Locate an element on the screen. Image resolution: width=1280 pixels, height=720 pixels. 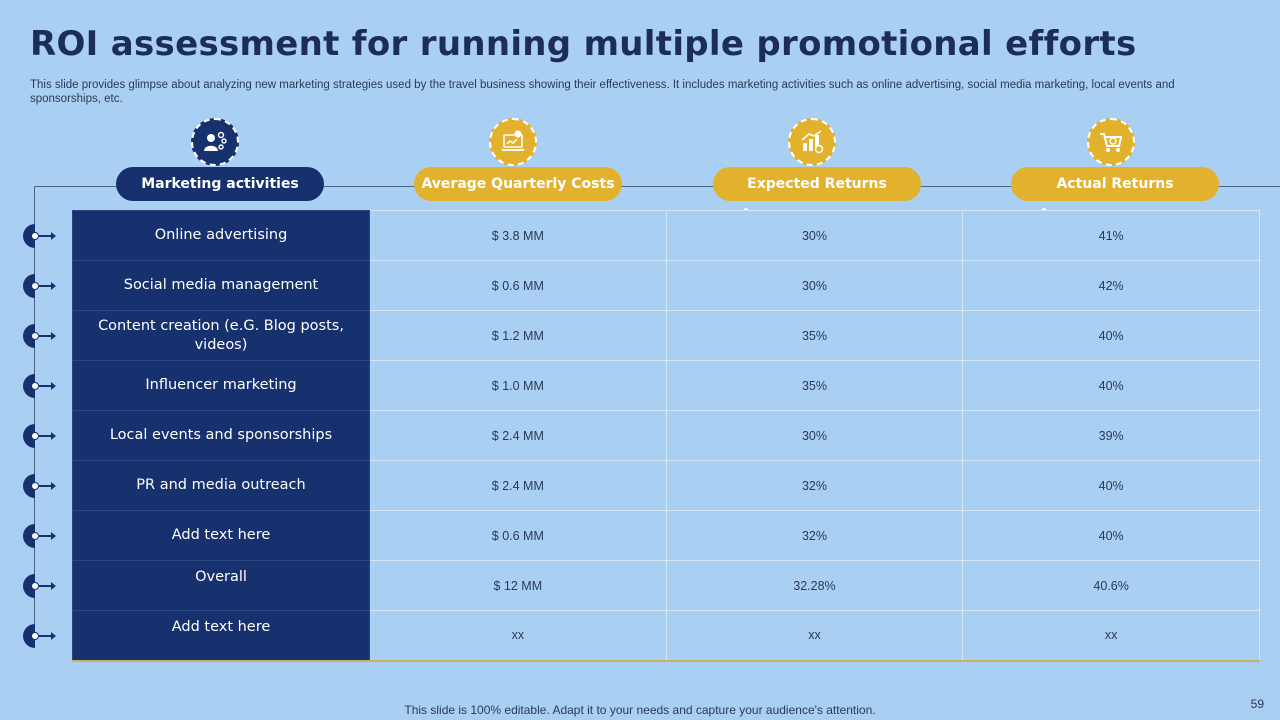
activity-cell: Influencer marketing is located at coordinates (221, 385).